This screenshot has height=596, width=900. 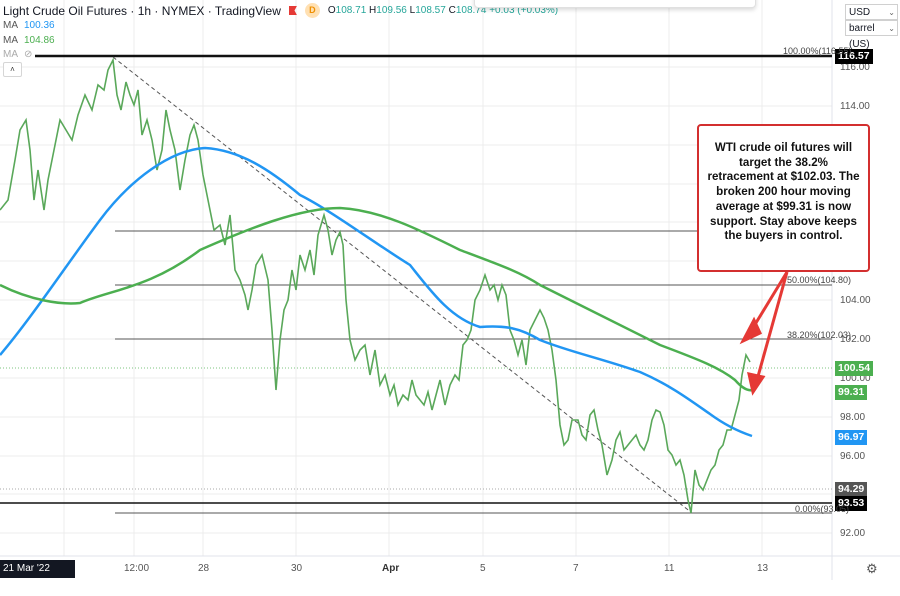 What do you see at coordinates (855, 67) in the screenshot?
I see `price-label: 116.00` at bounding box center [855, 67].